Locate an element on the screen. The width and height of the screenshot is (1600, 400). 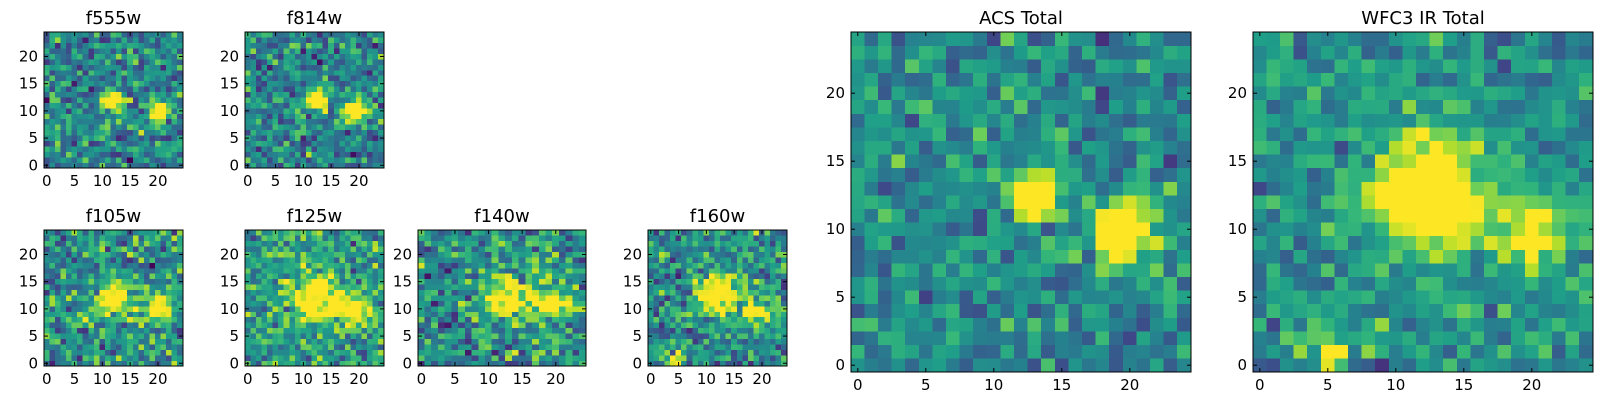
image-pixels is located at coordinates (314, 100).